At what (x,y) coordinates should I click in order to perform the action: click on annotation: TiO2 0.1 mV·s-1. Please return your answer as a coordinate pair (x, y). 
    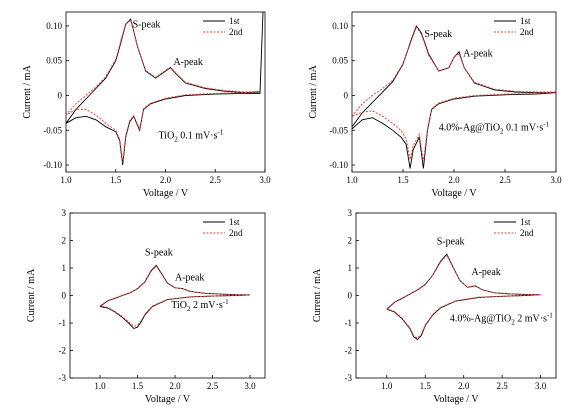
    Looking at the image, I should click on (191, 136).